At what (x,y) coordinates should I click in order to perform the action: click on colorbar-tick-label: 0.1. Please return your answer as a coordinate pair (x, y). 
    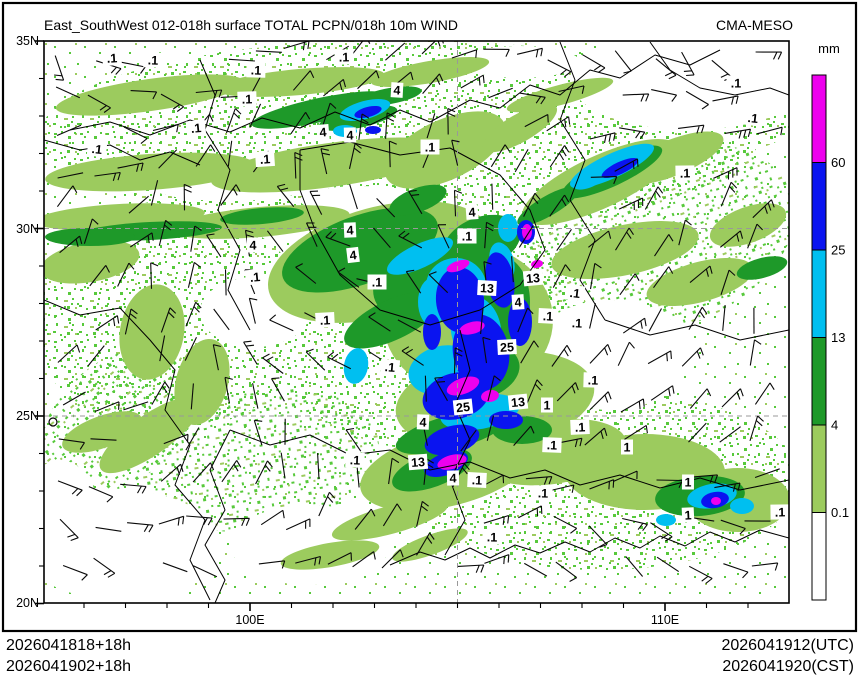
    Looking at the image, I should click on (840, 512).